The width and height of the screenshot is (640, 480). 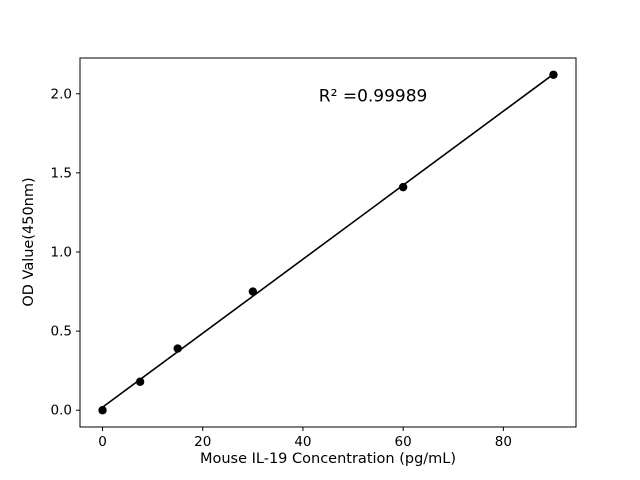 I want to click on svg-text: 1.0, so click(x=61, y=252).